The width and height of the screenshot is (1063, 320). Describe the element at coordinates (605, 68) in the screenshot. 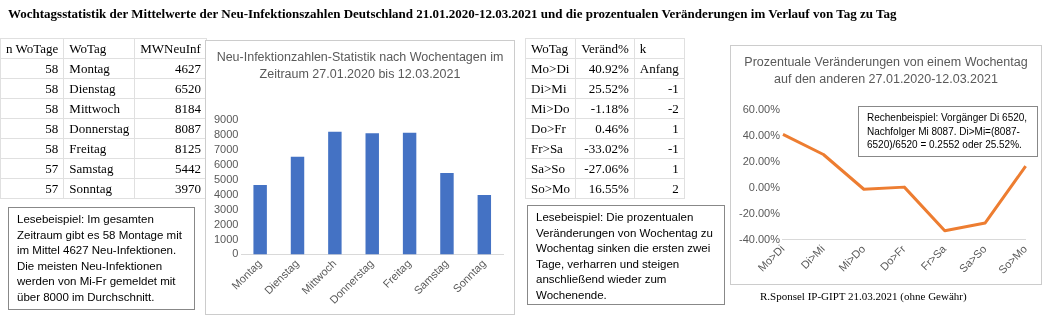

I see `data-label: 40.92%` at that location.